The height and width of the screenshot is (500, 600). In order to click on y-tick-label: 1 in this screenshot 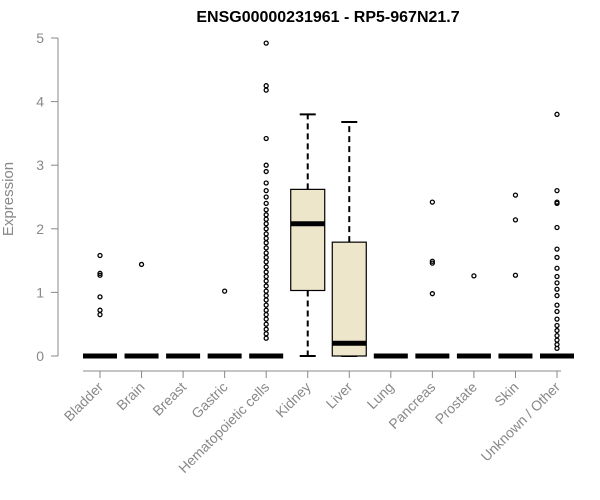, I will do `click(40, 292)`.